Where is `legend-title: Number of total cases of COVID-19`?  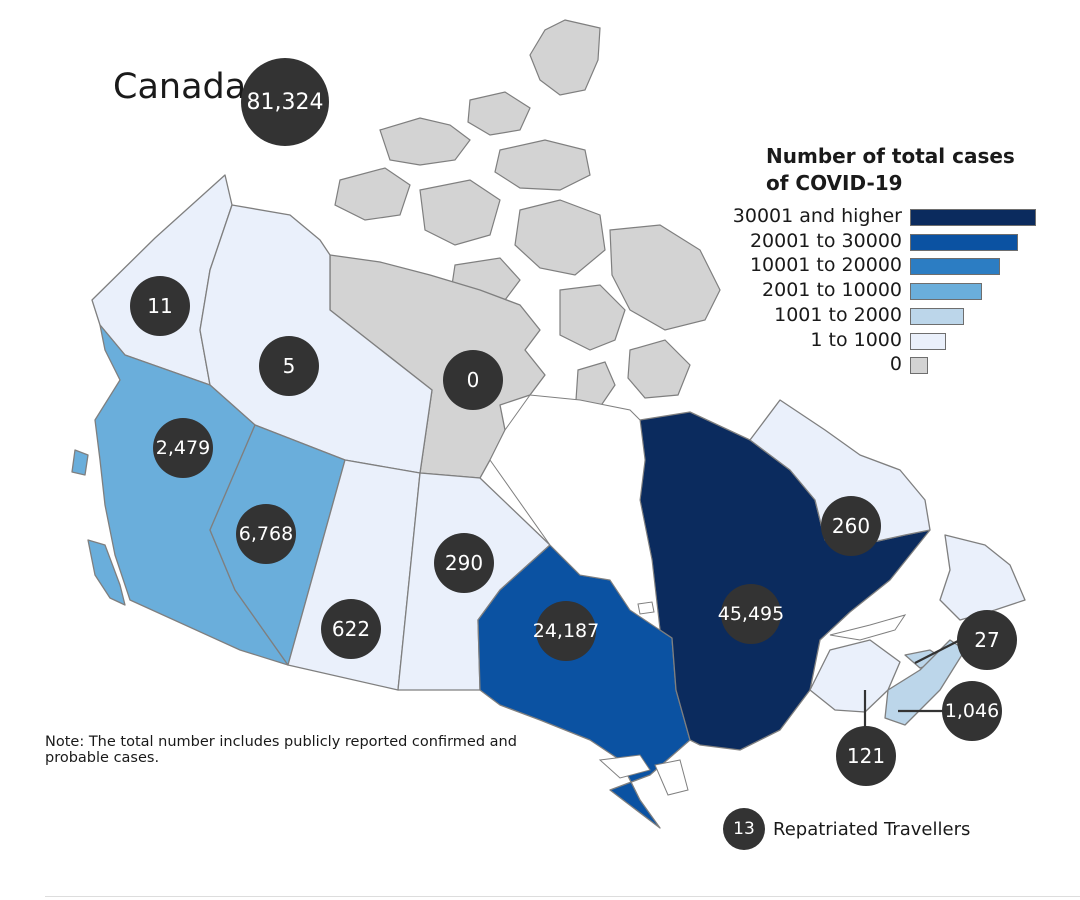
legend-title: Number of total cases of COVID-19 is located at coordinates (906, 170).